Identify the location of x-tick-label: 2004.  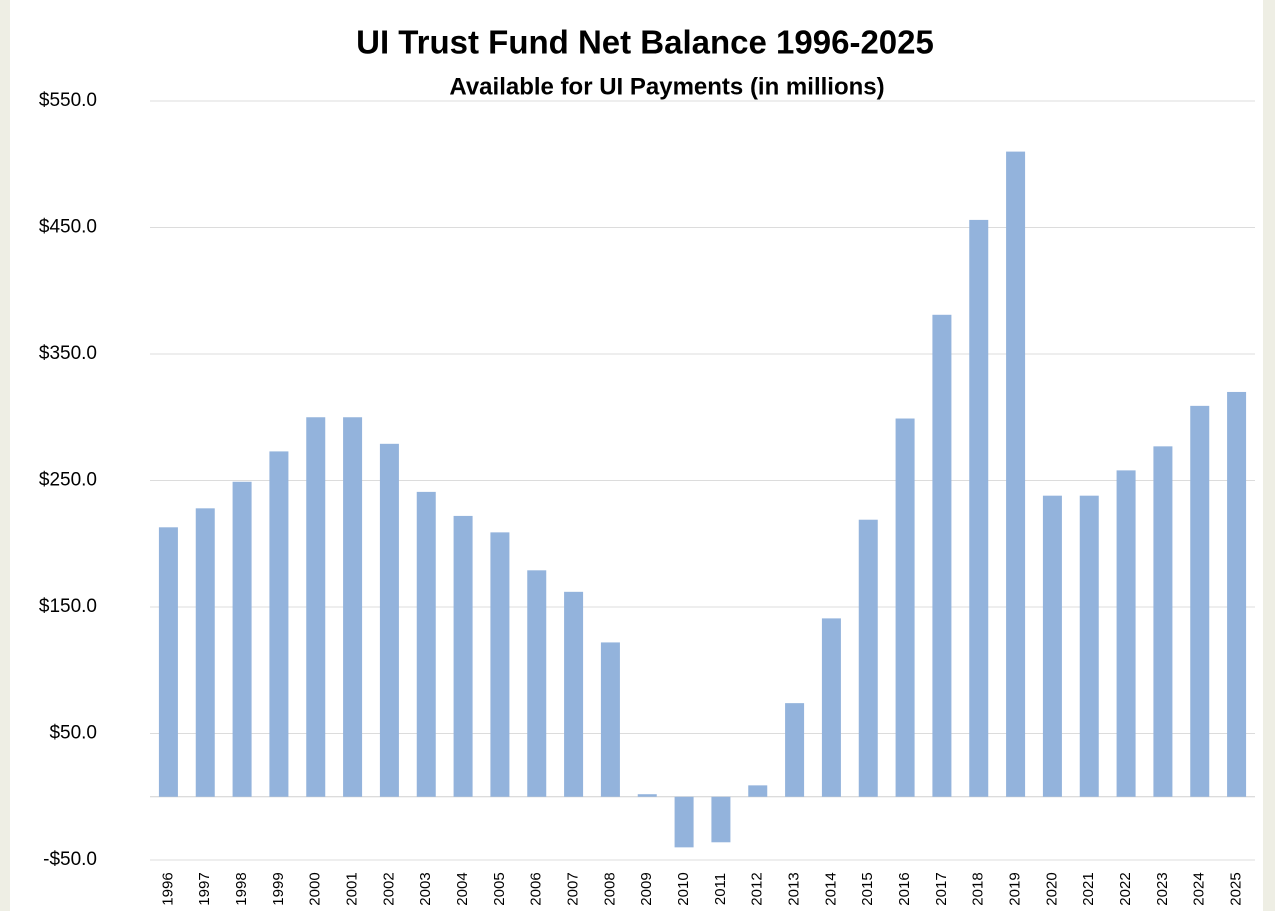
(462, 888).